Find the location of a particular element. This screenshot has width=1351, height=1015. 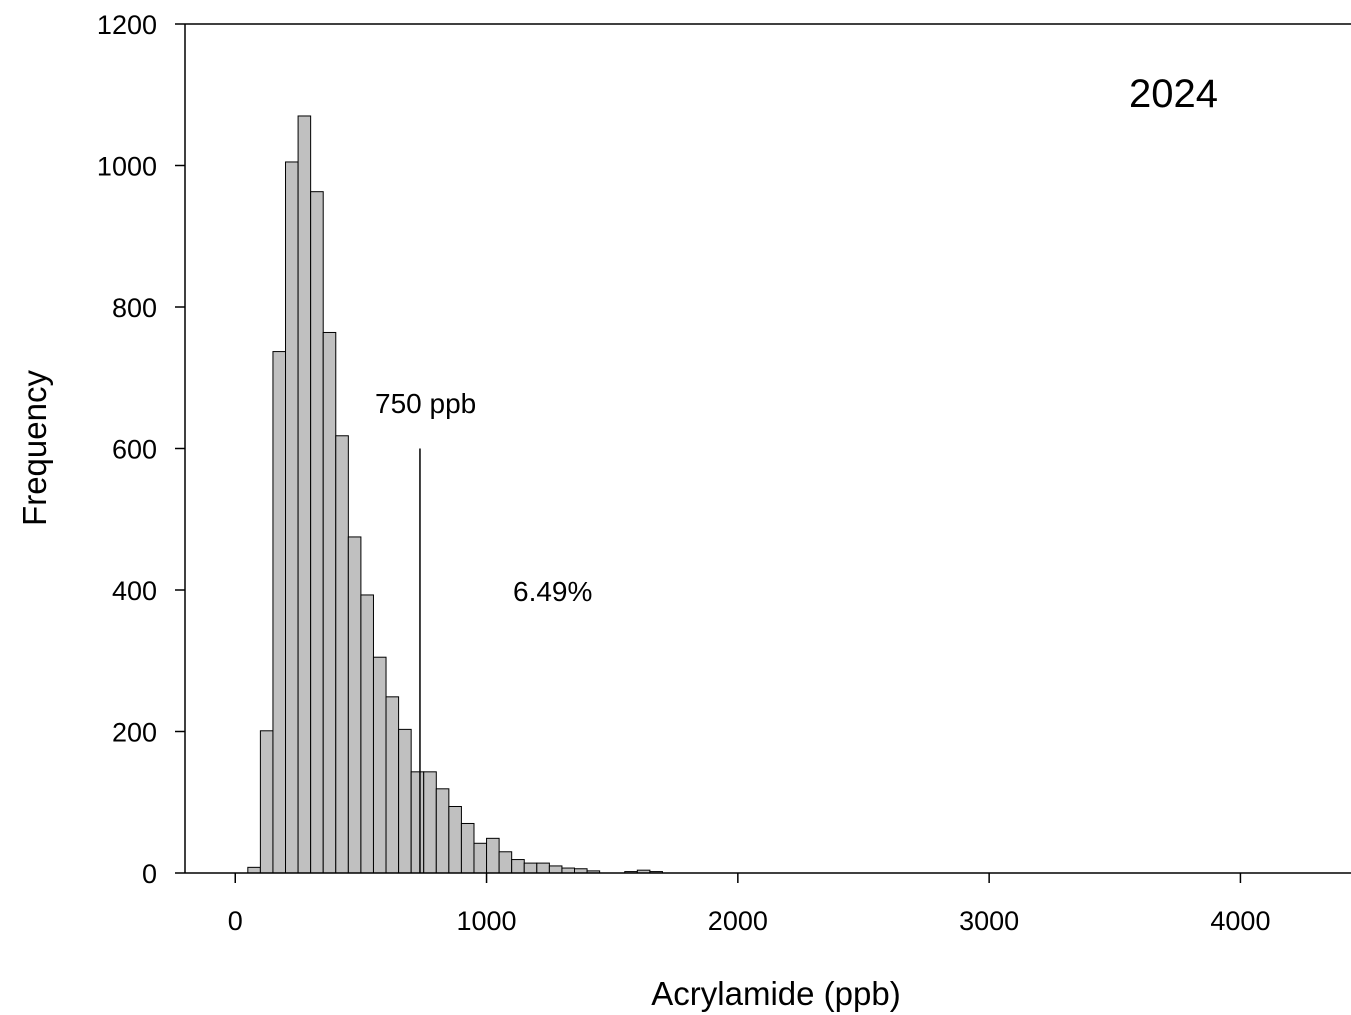

x-tick-label: 1000 is located at coordinates (487, 921).